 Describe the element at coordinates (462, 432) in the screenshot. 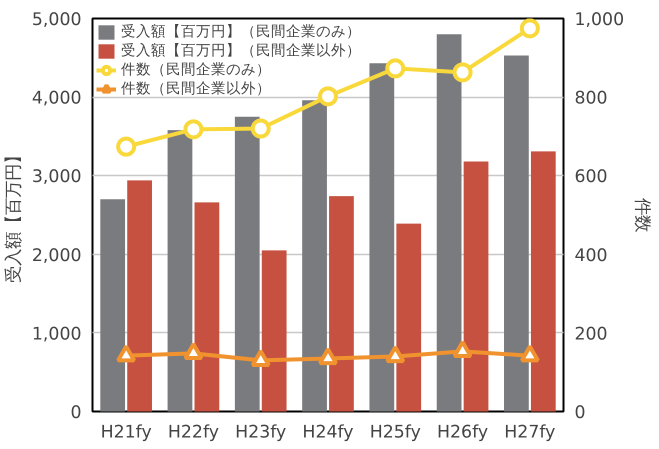

I see `x-tick-label: H26fy` at that location.